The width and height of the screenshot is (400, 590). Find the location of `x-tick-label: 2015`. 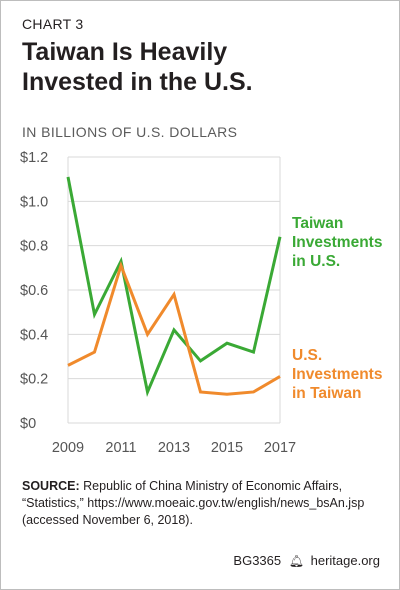

x-tick-label: 2015 is located at coordinates (227, 448).